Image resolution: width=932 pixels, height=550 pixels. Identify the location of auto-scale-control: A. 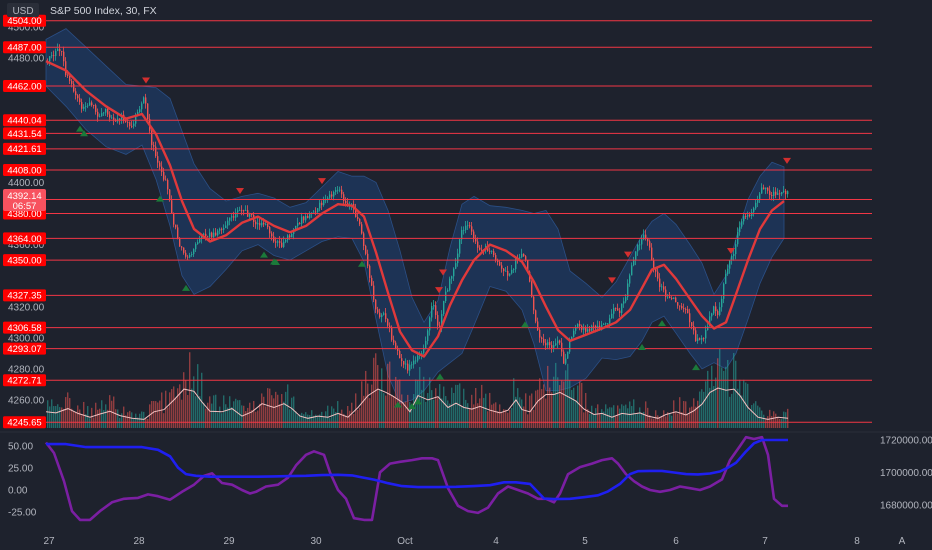
(902, 541).